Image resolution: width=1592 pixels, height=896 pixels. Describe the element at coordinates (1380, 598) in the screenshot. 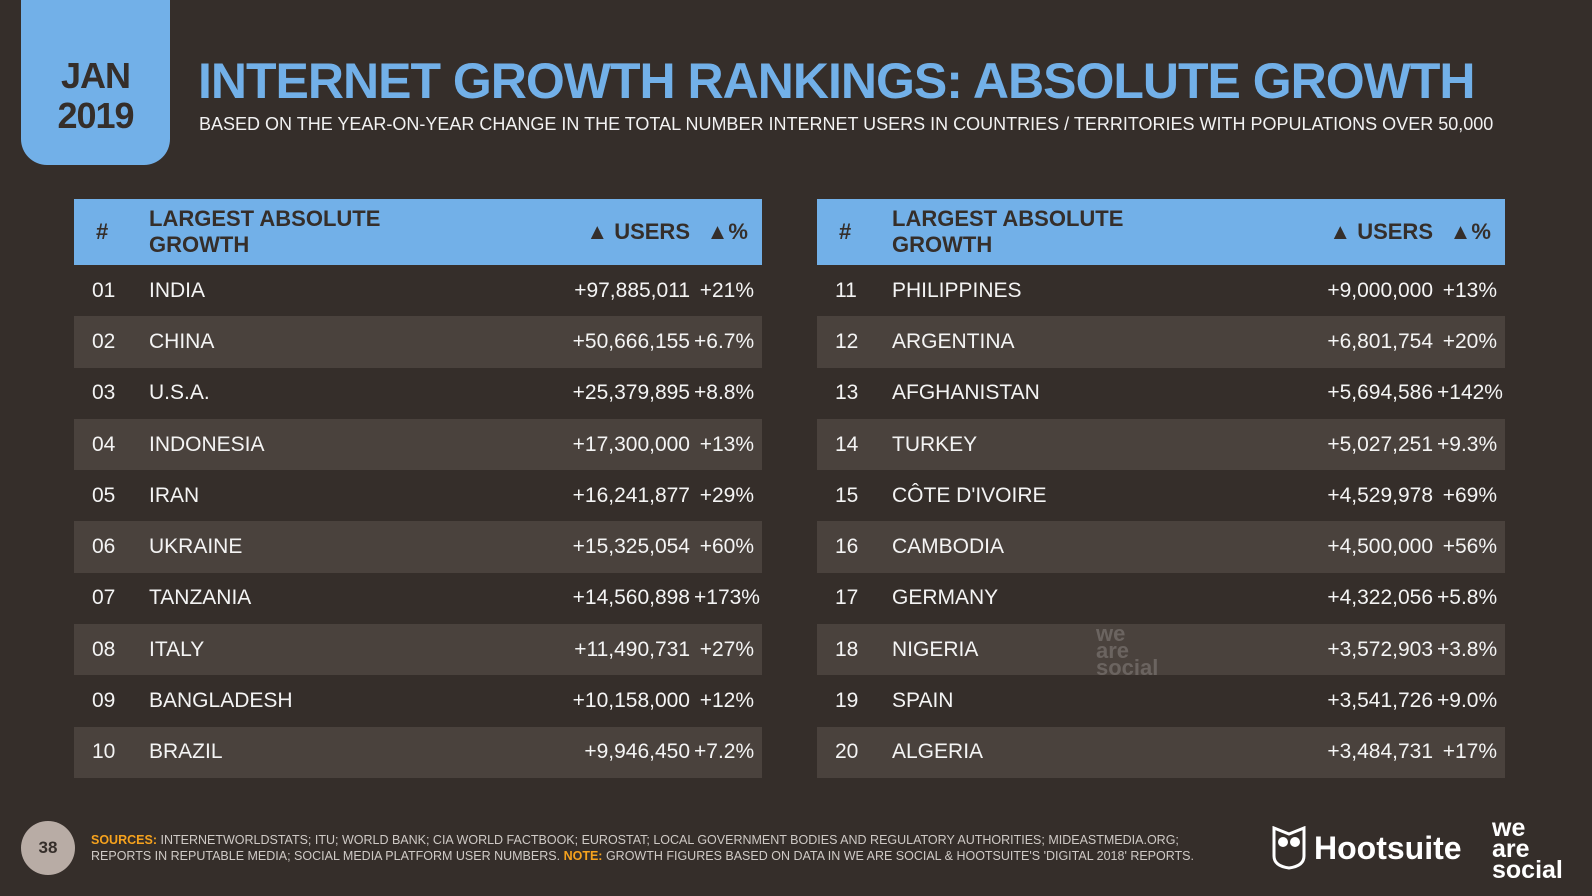

I see `users-growth: +4,322,056` at that location.